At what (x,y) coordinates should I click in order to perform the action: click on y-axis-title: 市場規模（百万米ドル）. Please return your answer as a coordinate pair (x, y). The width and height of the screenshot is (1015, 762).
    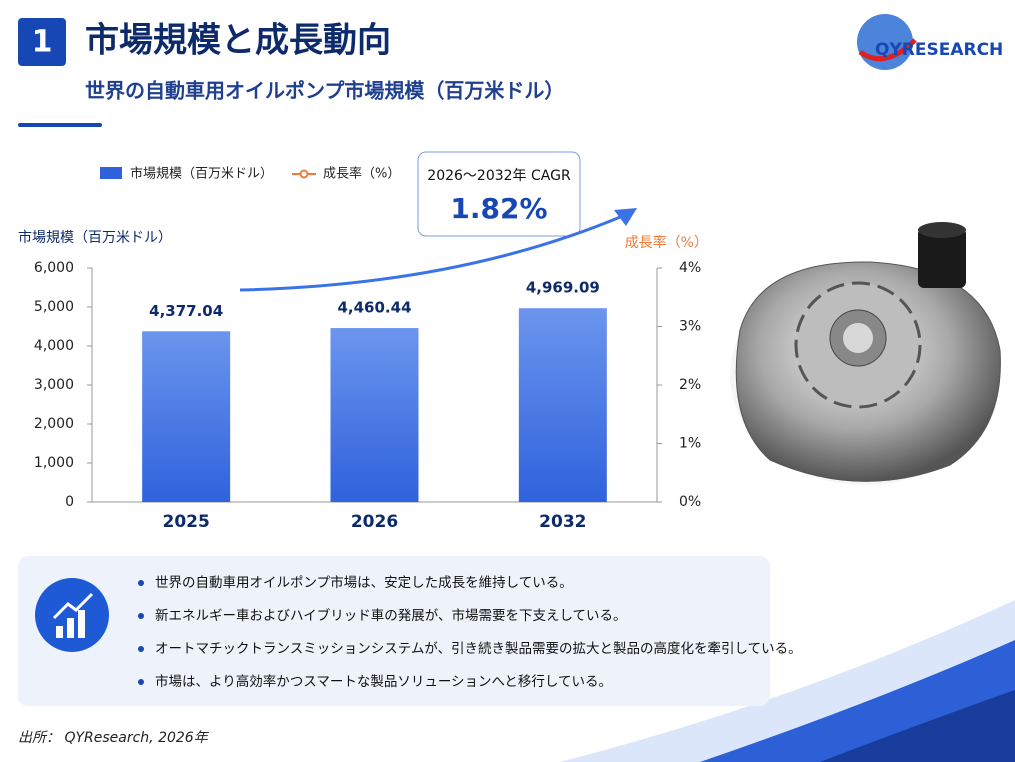
    Looking at the image, I should click on (95, 237).